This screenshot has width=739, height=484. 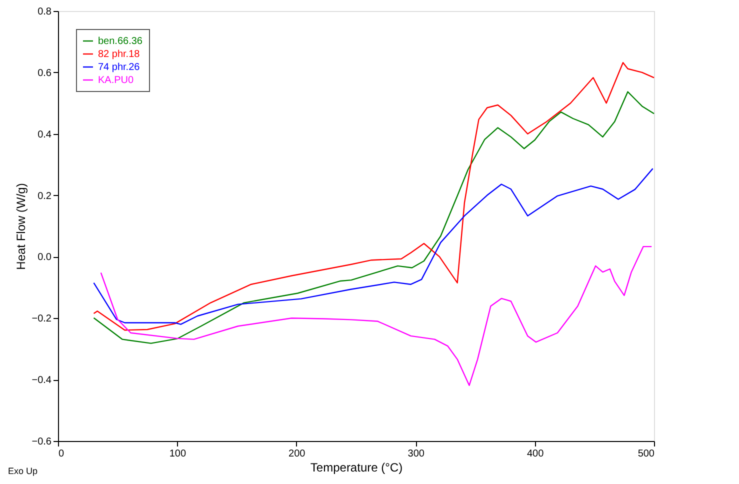 I want to click on y-tick-label: 0.2, so click(x=45, y=196).